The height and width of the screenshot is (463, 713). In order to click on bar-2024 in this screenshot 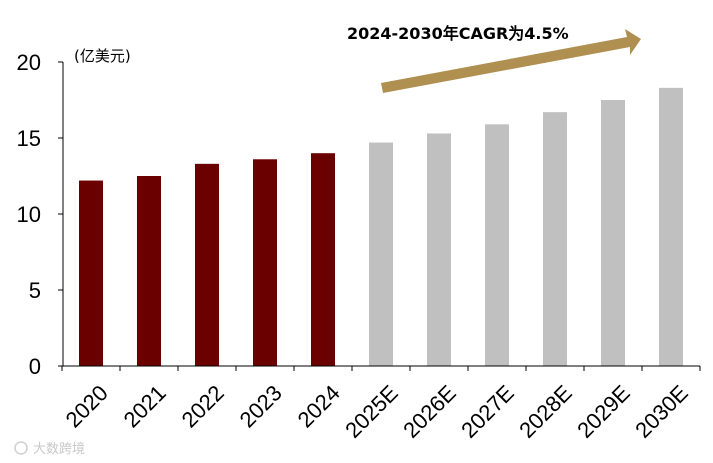, I will do `click(323, 259)`.